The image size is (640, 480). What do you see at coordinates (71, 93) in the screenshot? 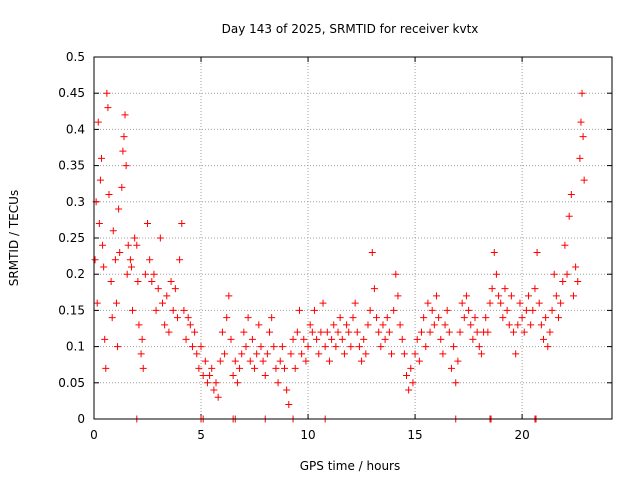
I see `y-tick-label: 0.45` at bounding box center [71, 93].